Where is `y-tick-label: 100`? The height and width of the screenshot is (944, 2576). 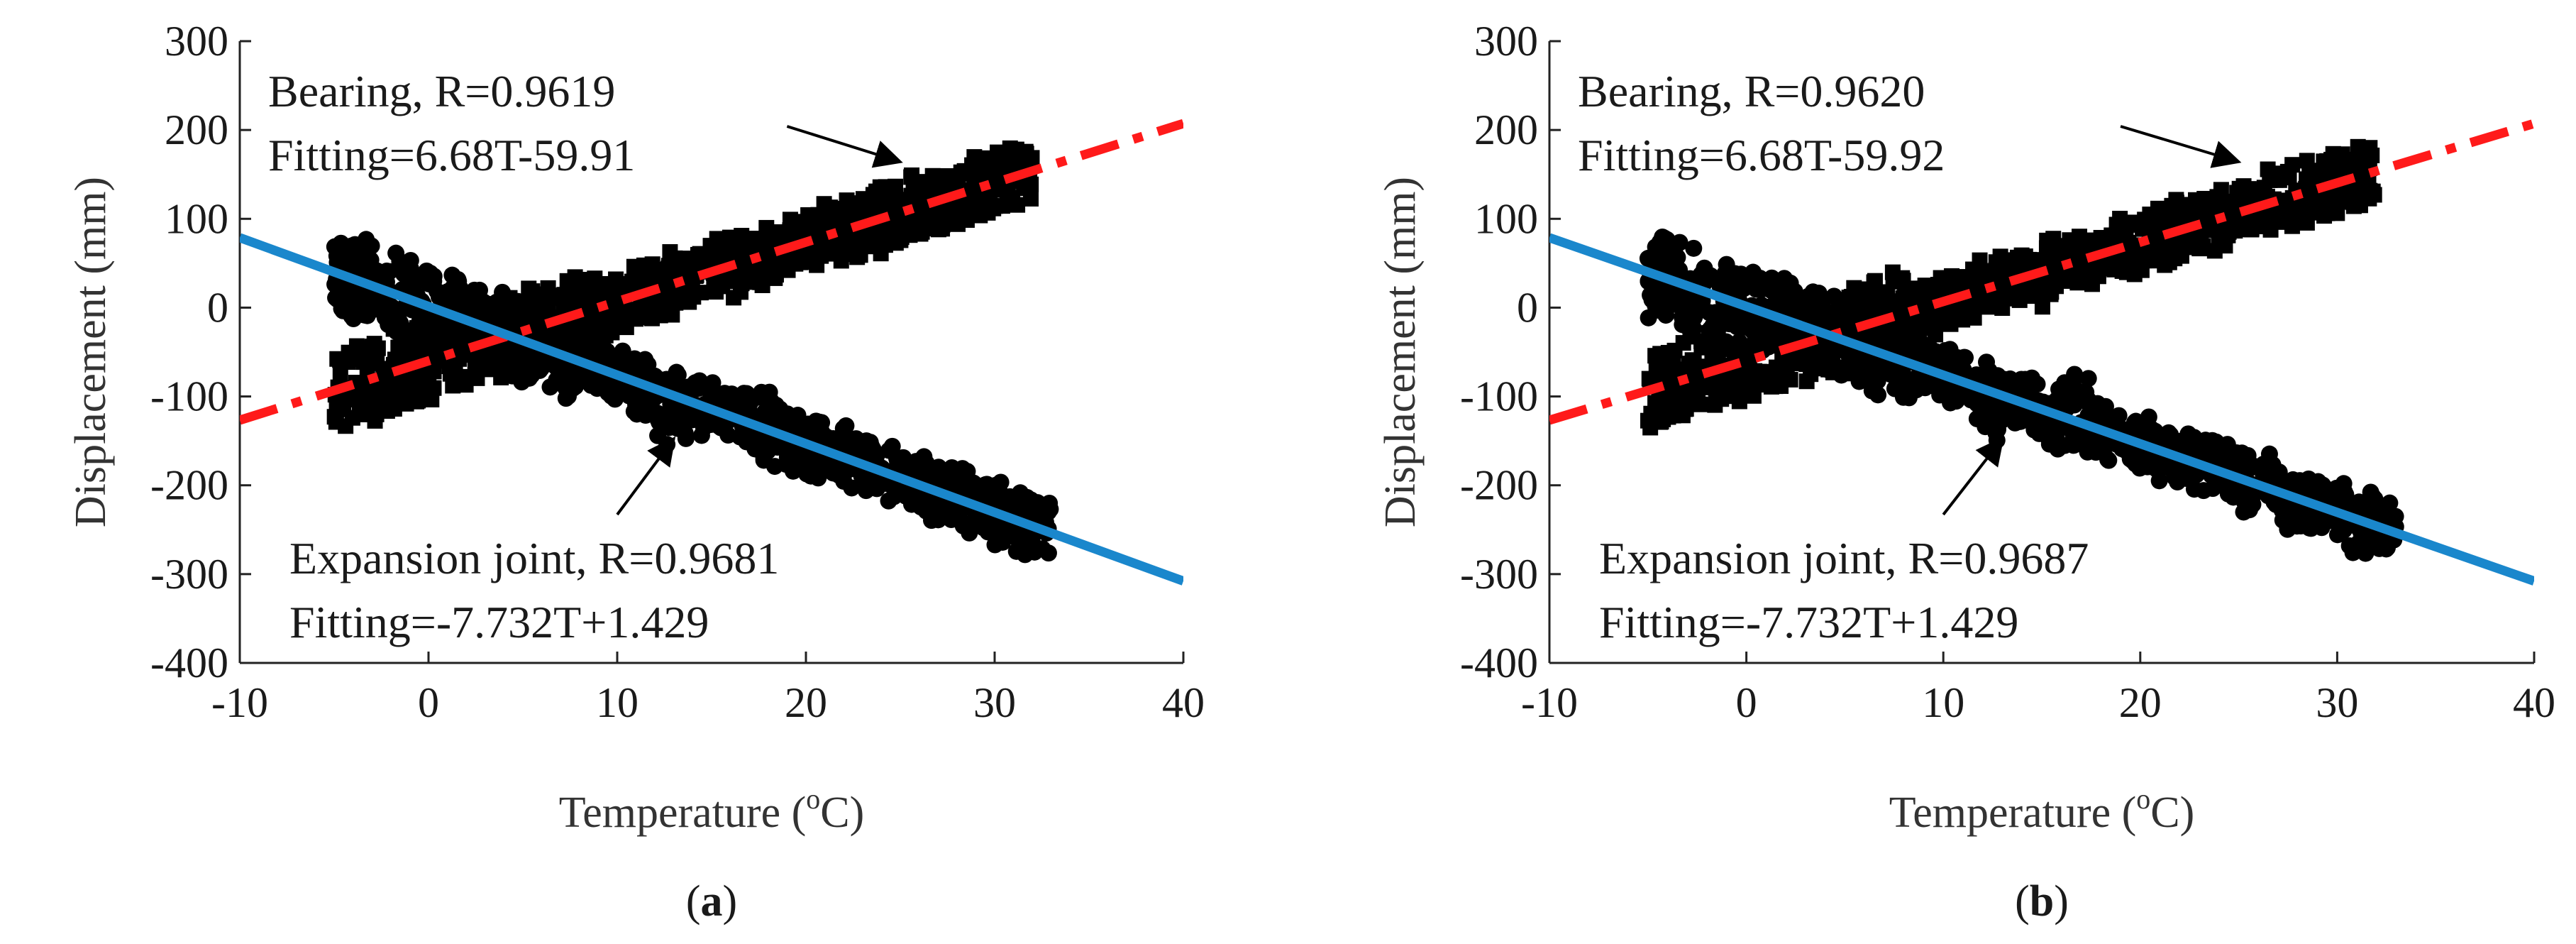 y-tick-label: 100 is located at coordinates (1506, 218).